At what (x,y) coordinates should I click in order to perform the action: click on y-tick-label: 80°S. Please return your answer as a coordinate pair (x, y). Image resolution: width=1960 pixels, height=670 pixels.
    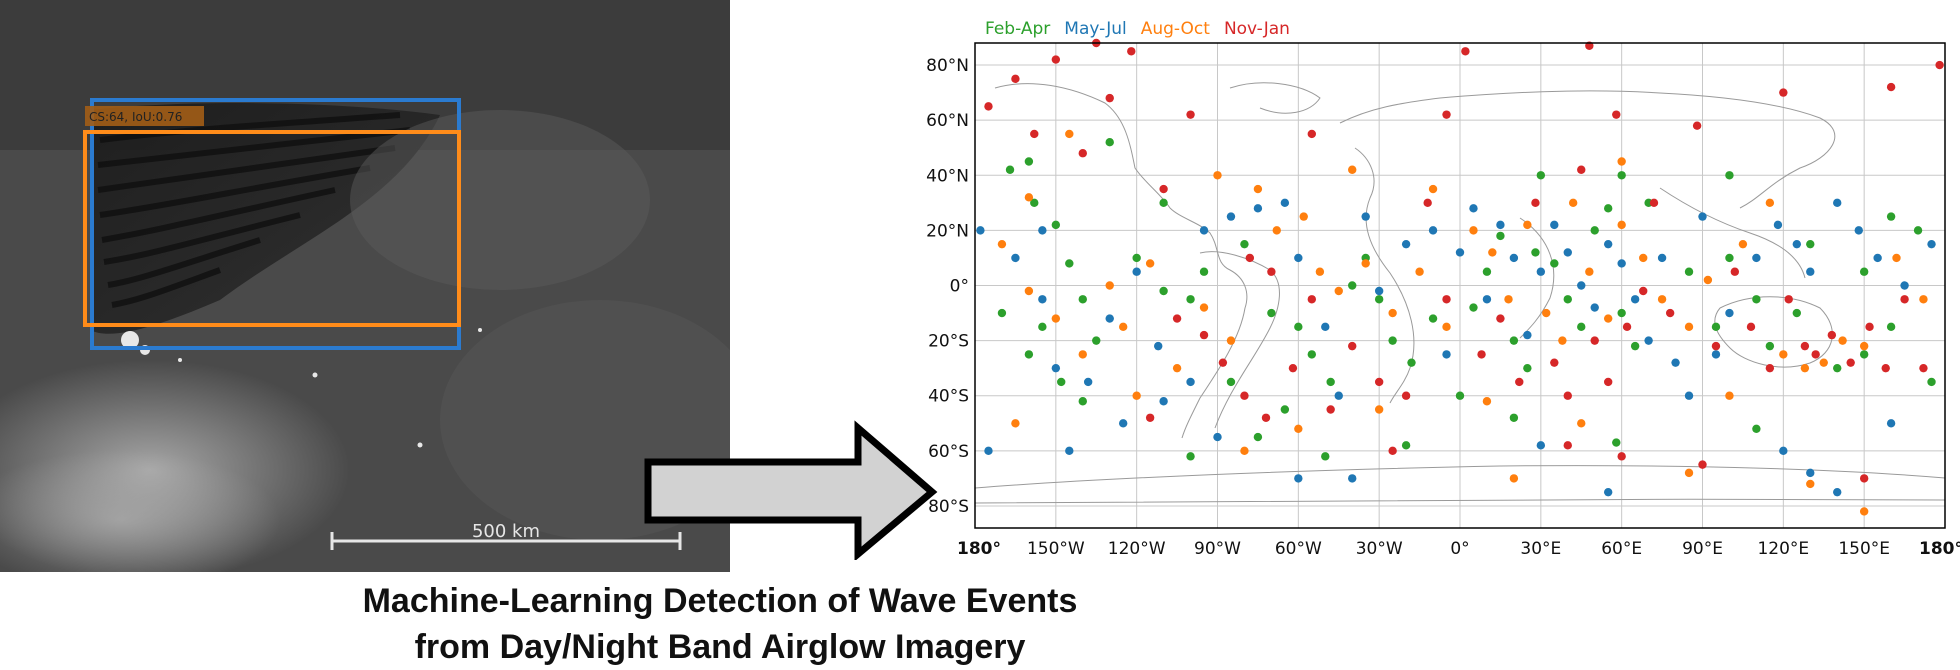
    Looking at the image, I should click on (948, 507).